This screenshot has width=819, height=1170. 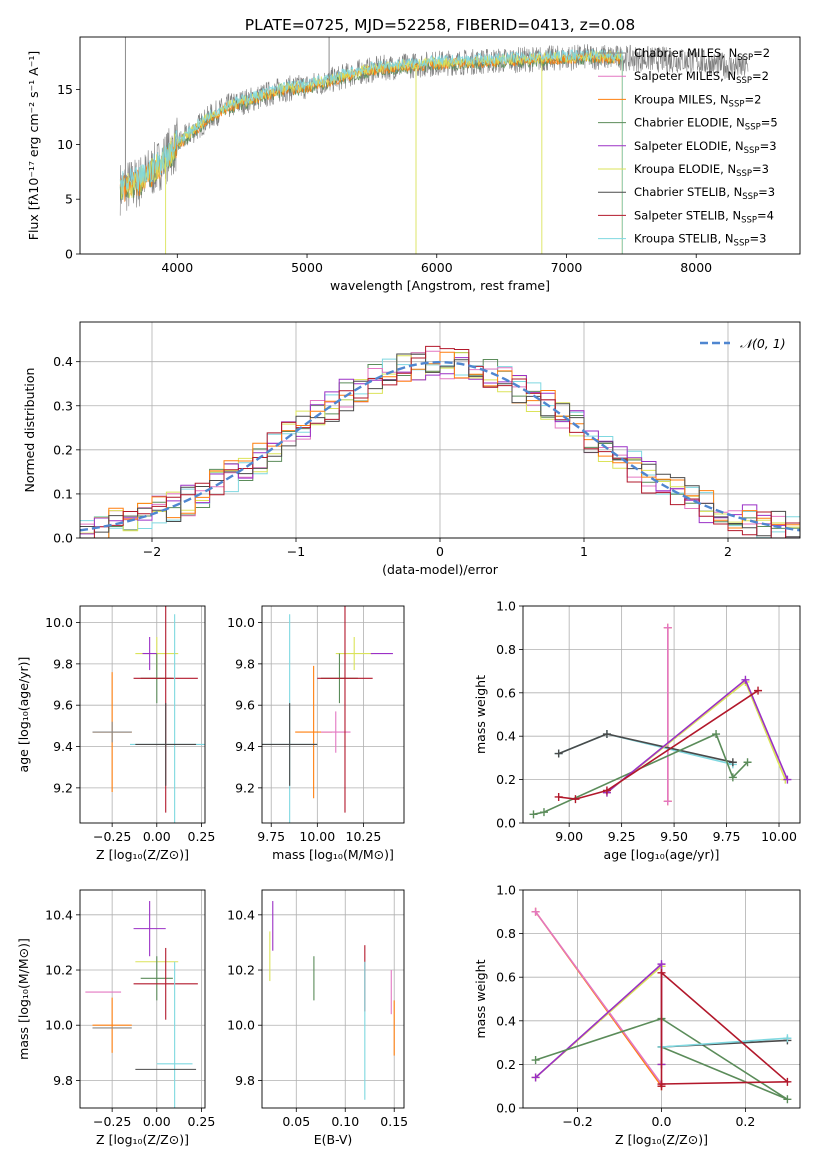 What do you see at coordinates (622, 836) in the screenshot?
I see `x-tick-label: 9.25` at bounding box center [622, 836].